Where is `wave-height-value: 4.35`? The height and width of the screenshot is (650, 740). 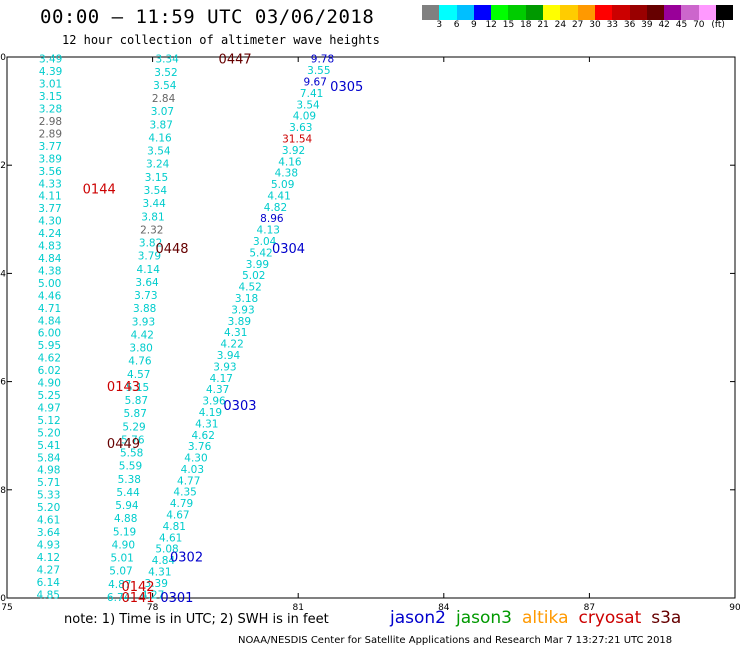
wave-height-value: 4.35 is located at coordinates (184, 493).